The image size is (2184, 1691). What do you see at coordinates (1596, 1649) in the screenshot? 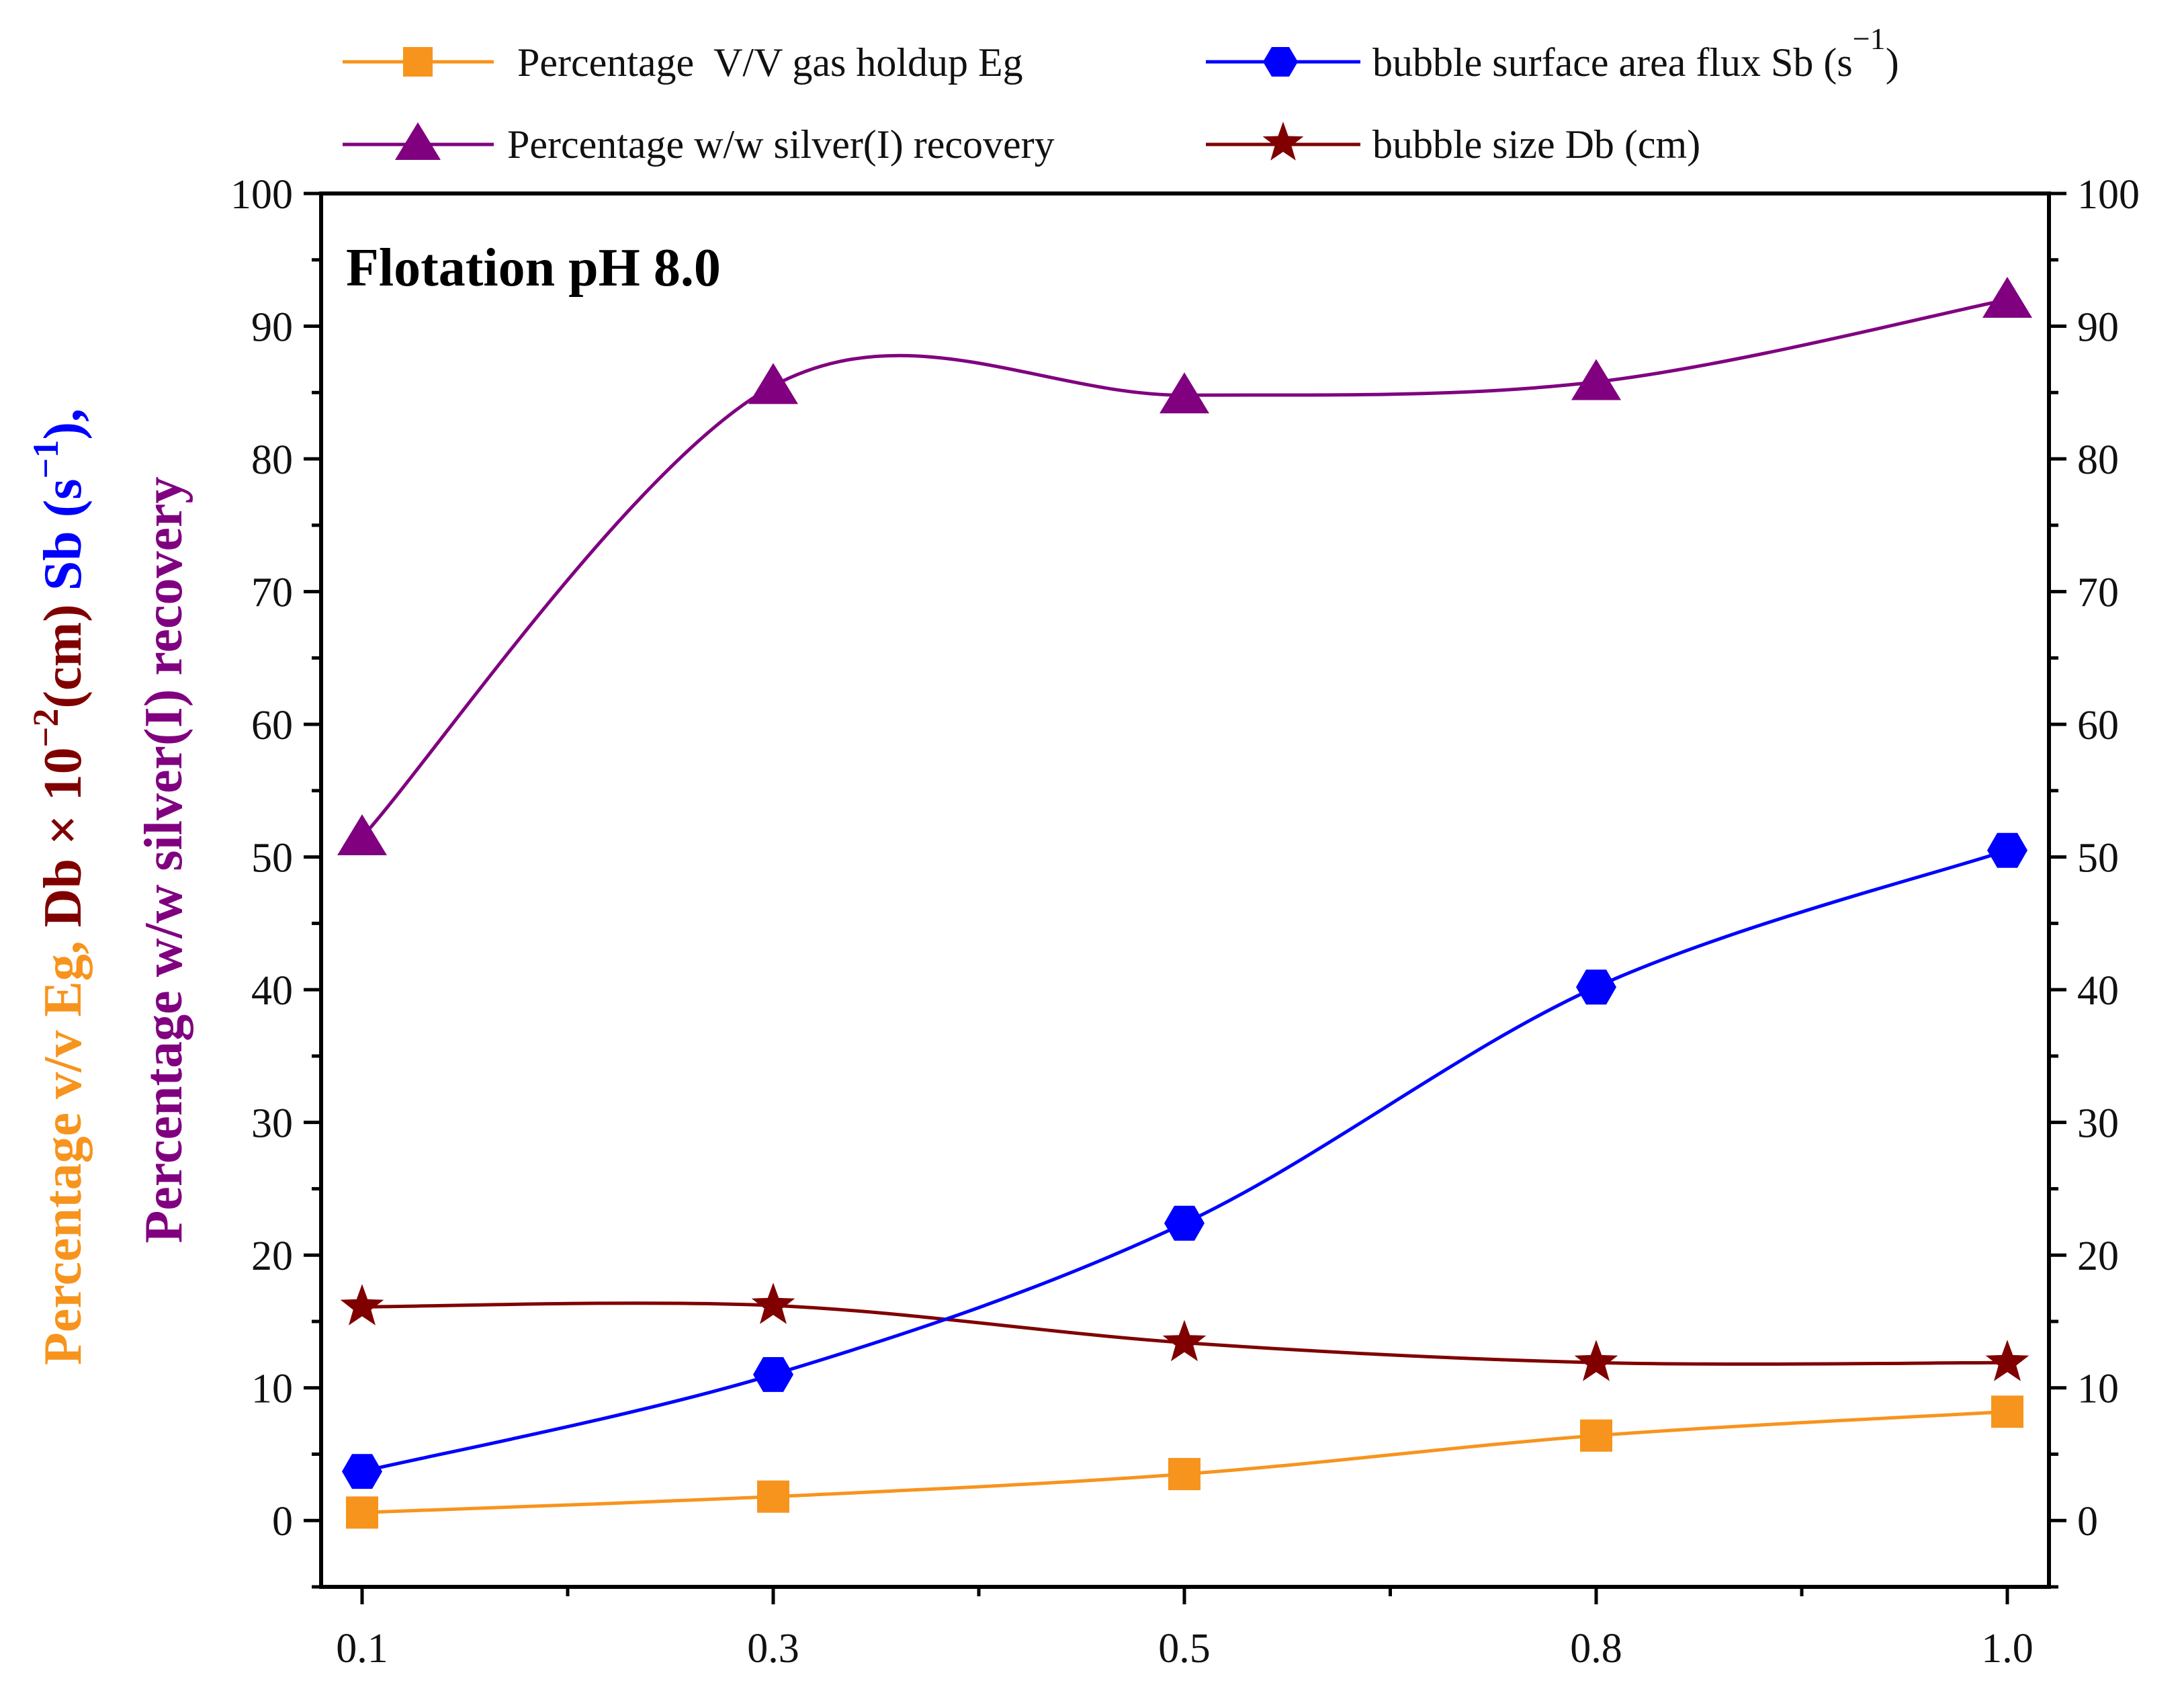
I see `x-tick-label: 0.8` at bounding box center [1596, 1649].